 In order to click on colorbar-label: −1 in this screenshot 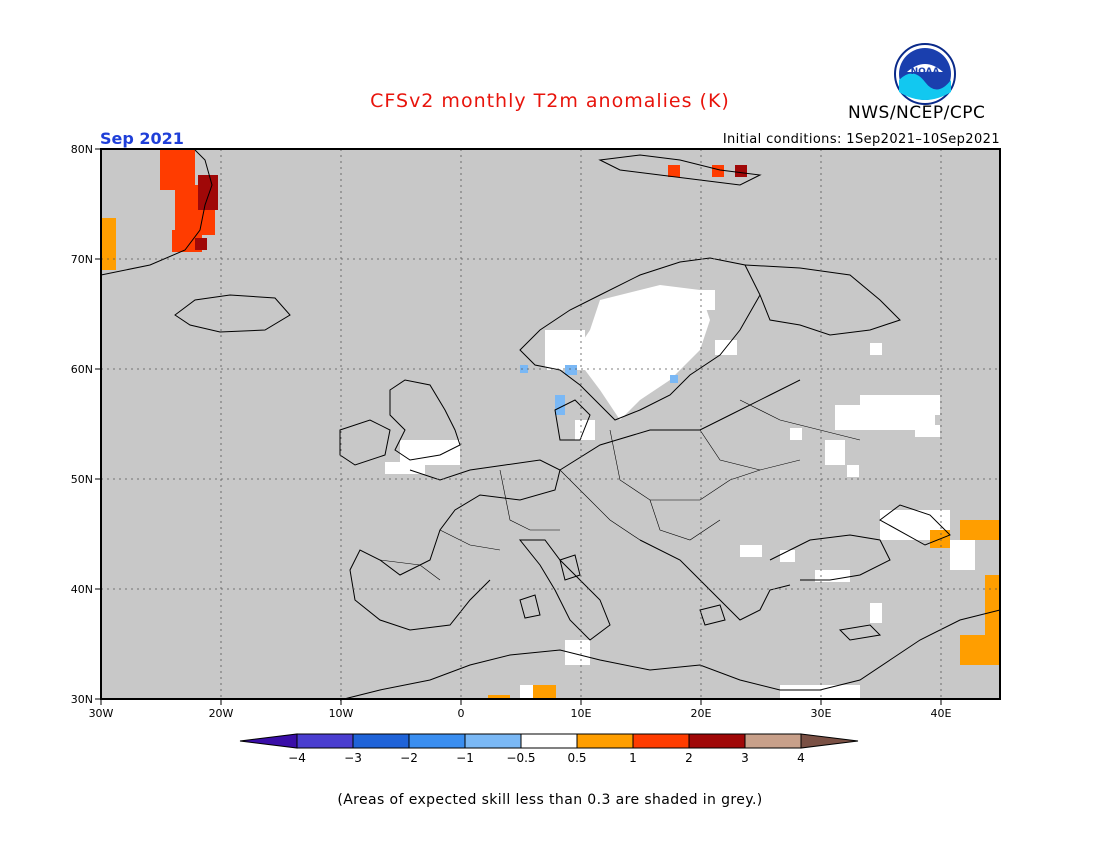, I will do `click(465, 758)`.